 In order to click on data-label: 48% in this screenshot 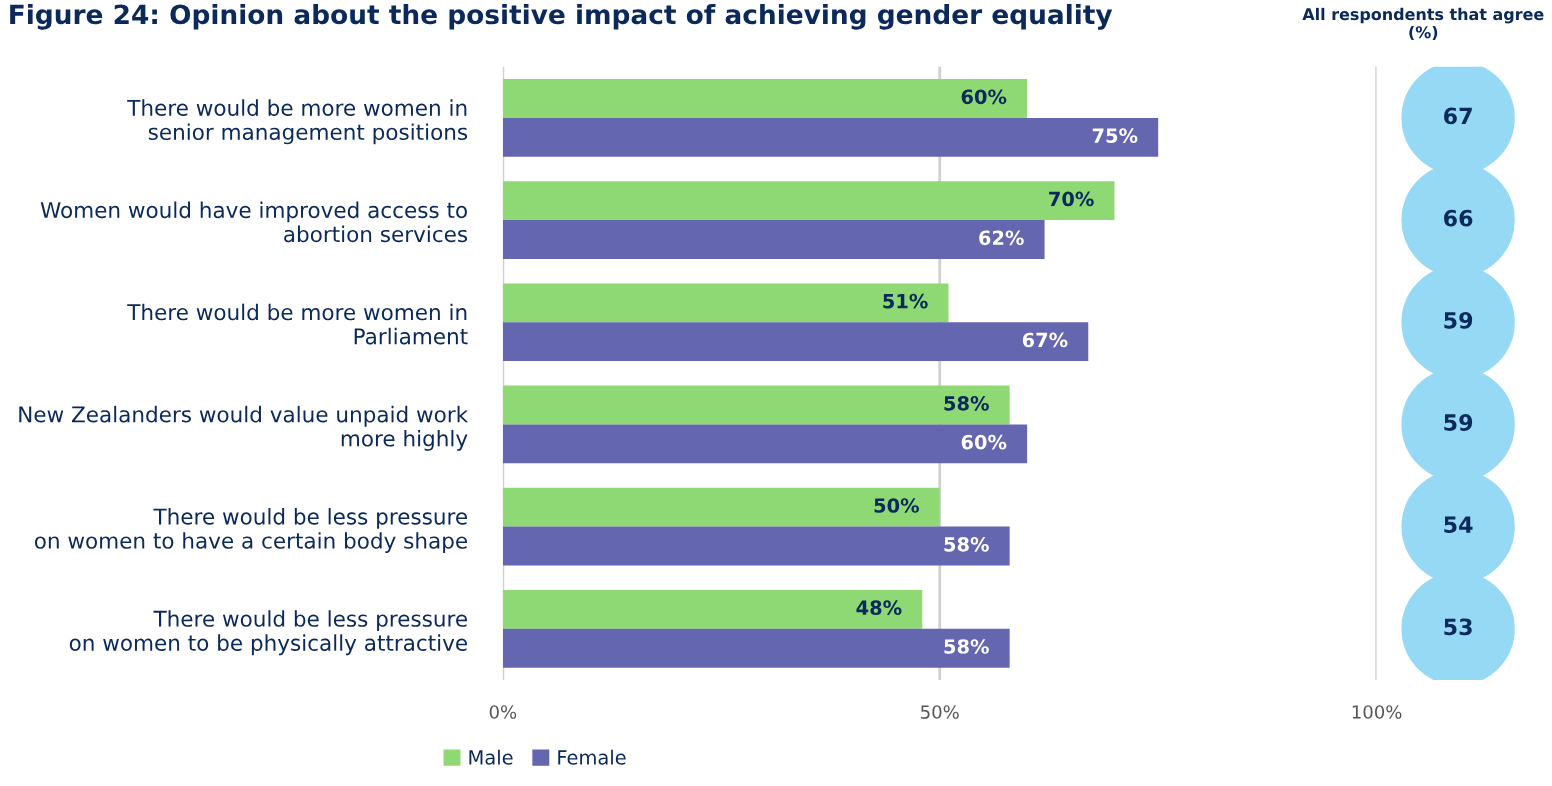, I will do `click(879, 608)`.